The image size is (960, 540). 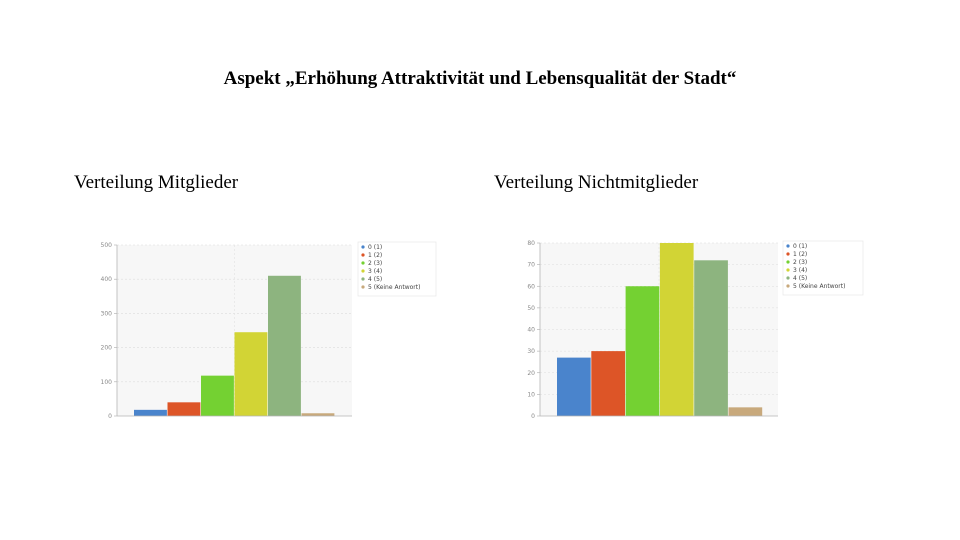 I want to click on y-tick-label: 300, so click(x=107, y=313).